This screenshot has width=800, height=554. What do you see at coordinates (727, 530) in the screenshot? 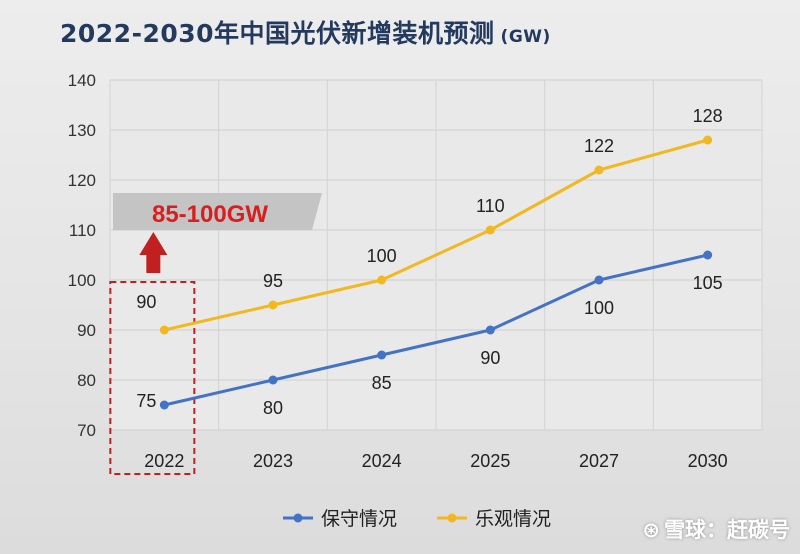
I see `watermark-text: 雪球：赶碳号` at bounding box center [727, 530].